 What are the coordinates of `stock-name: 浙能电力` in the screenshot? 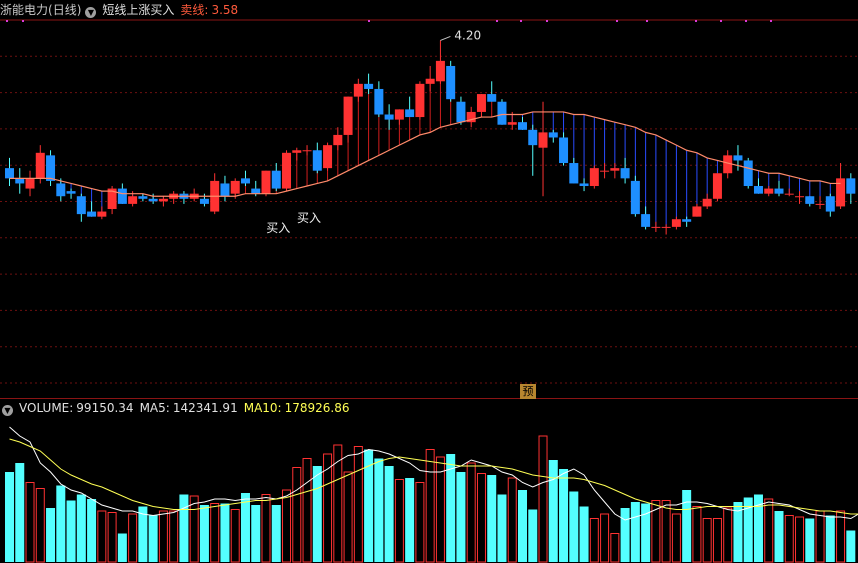 It's located at (24, 10).